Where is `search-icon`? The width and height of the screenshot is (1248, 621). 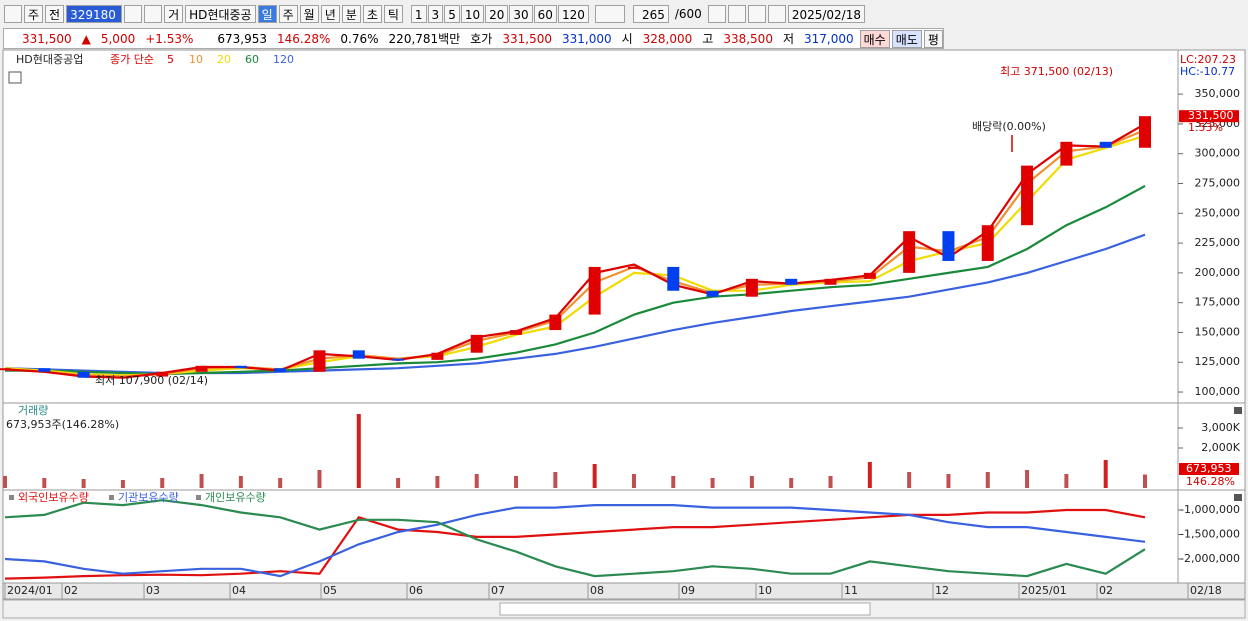
search-icon is located at coordinates (133, 14).